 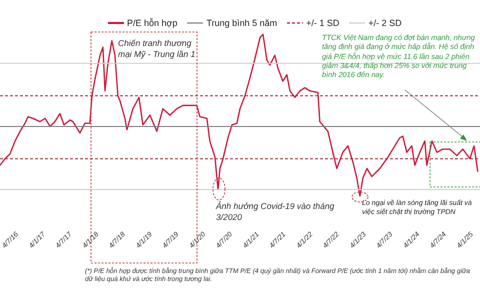 What do you see at coordinates (242, 23) in the screenshot?
I see `legend-label: Trung bình 5 năm` at bounding box center [242, 23].